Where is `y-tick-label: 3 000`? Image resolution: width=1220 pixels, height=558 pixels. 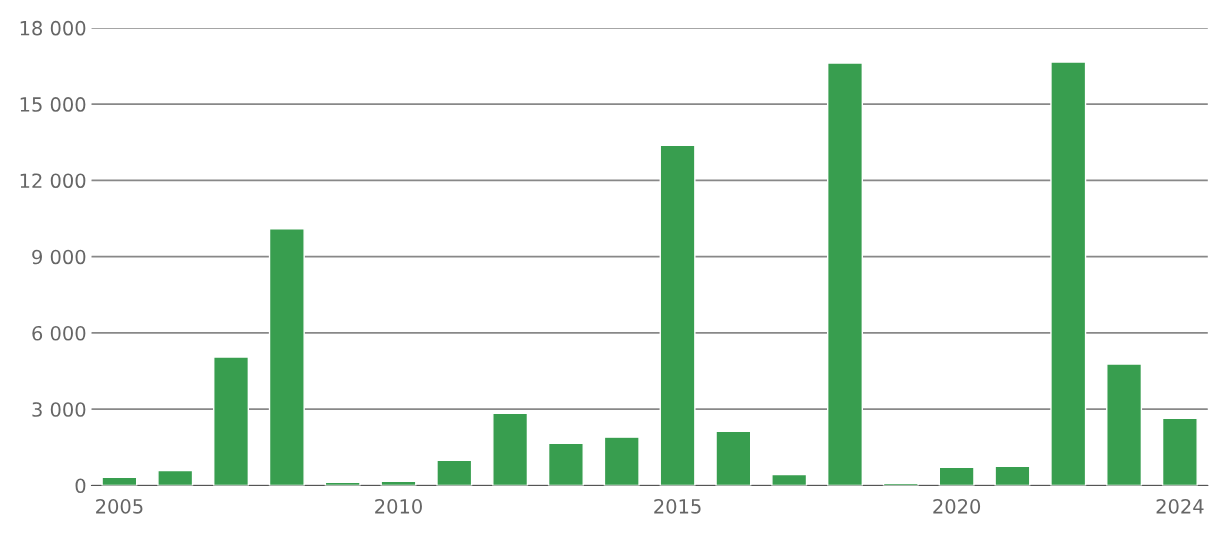 y-tick-label: 3 000 is located at coordinates (59, 409).